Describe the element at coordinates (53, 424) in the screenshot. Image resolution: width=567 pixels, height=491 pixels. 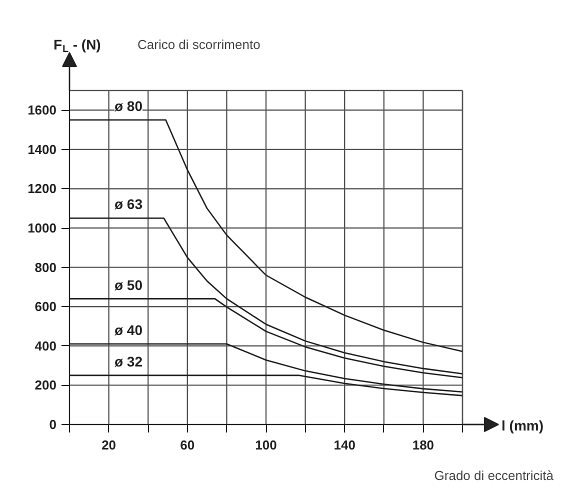
I see `y-tick-label: 0` at that location.